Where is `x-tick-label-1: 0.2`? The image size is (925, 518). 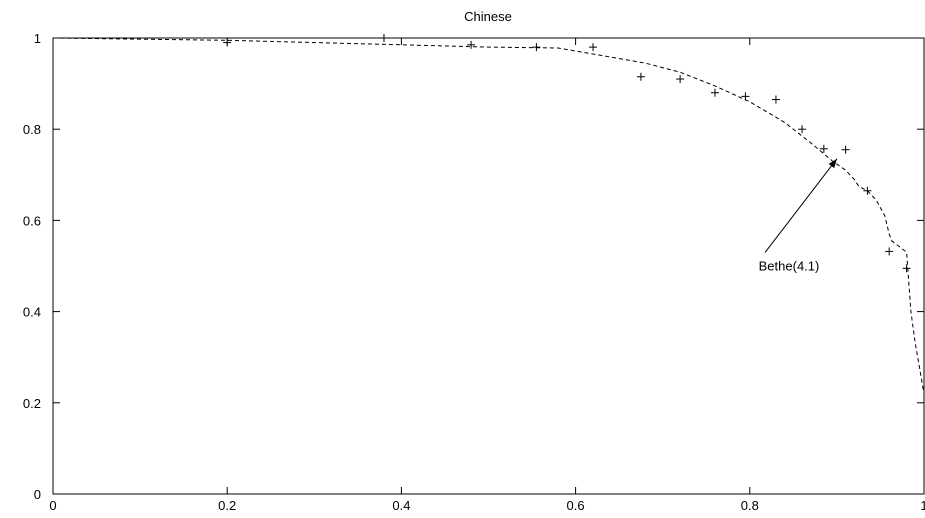 x-tick-label-1: 0.2 is located at coordinates (227, 505).